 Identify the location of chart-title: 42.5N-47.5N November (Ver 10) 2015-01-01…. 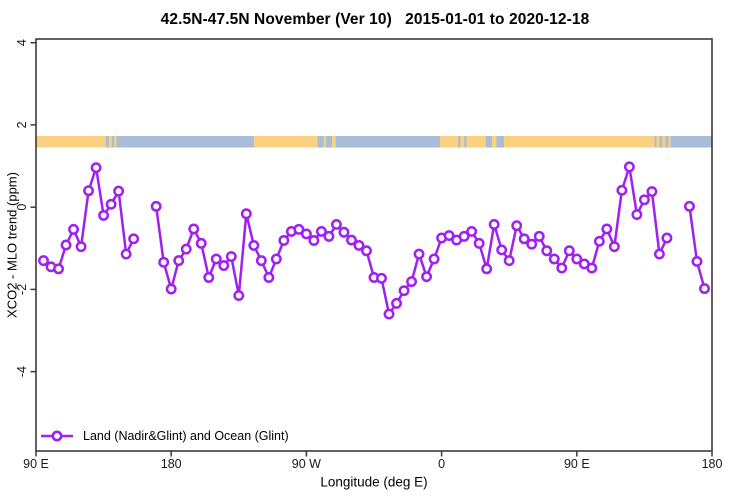
(375, 19).